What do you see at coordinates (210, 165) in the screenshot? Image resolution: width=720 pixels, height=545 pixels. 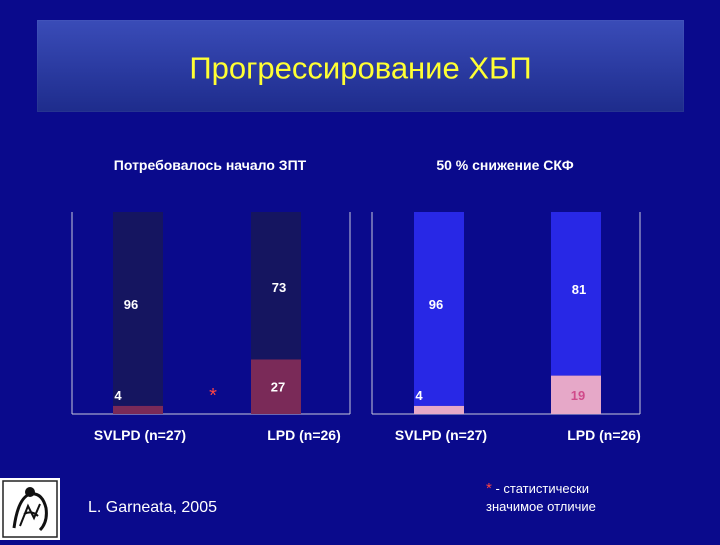 I see `chart-1-title: Потребовалось начало ЗПТ` at bounding box center [210, 165].